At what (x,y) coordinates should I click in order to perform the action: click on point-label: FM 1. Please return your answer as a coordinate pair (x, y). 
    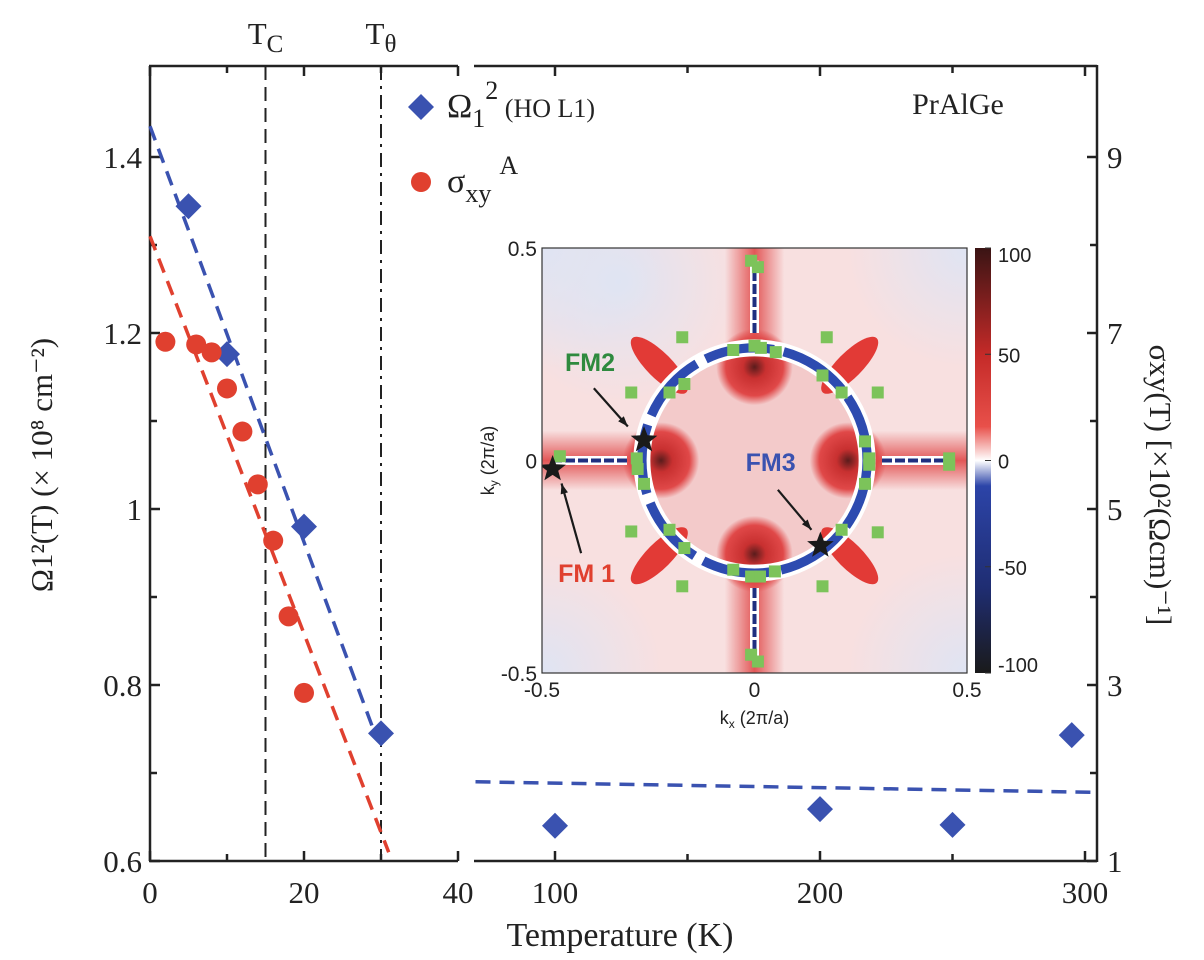
    Looking at the image, I should click on (586, 574).